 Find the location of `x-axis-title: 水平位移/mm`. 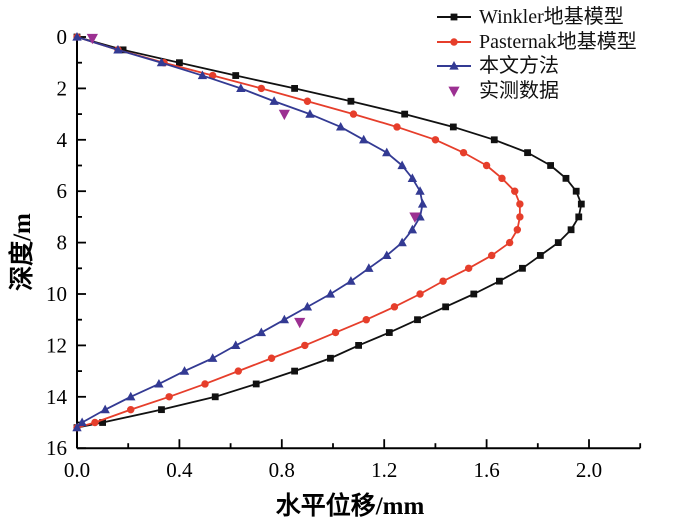

x-axis-title: 水平位移/mm is located at coordinates (350, 506).